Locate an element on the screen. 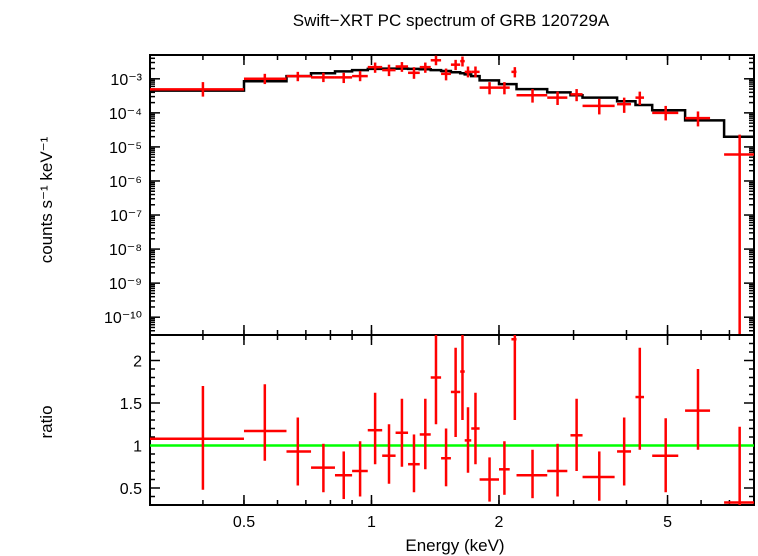  x-axis-title: Energy (keV) is located at coordinates (454, 545).